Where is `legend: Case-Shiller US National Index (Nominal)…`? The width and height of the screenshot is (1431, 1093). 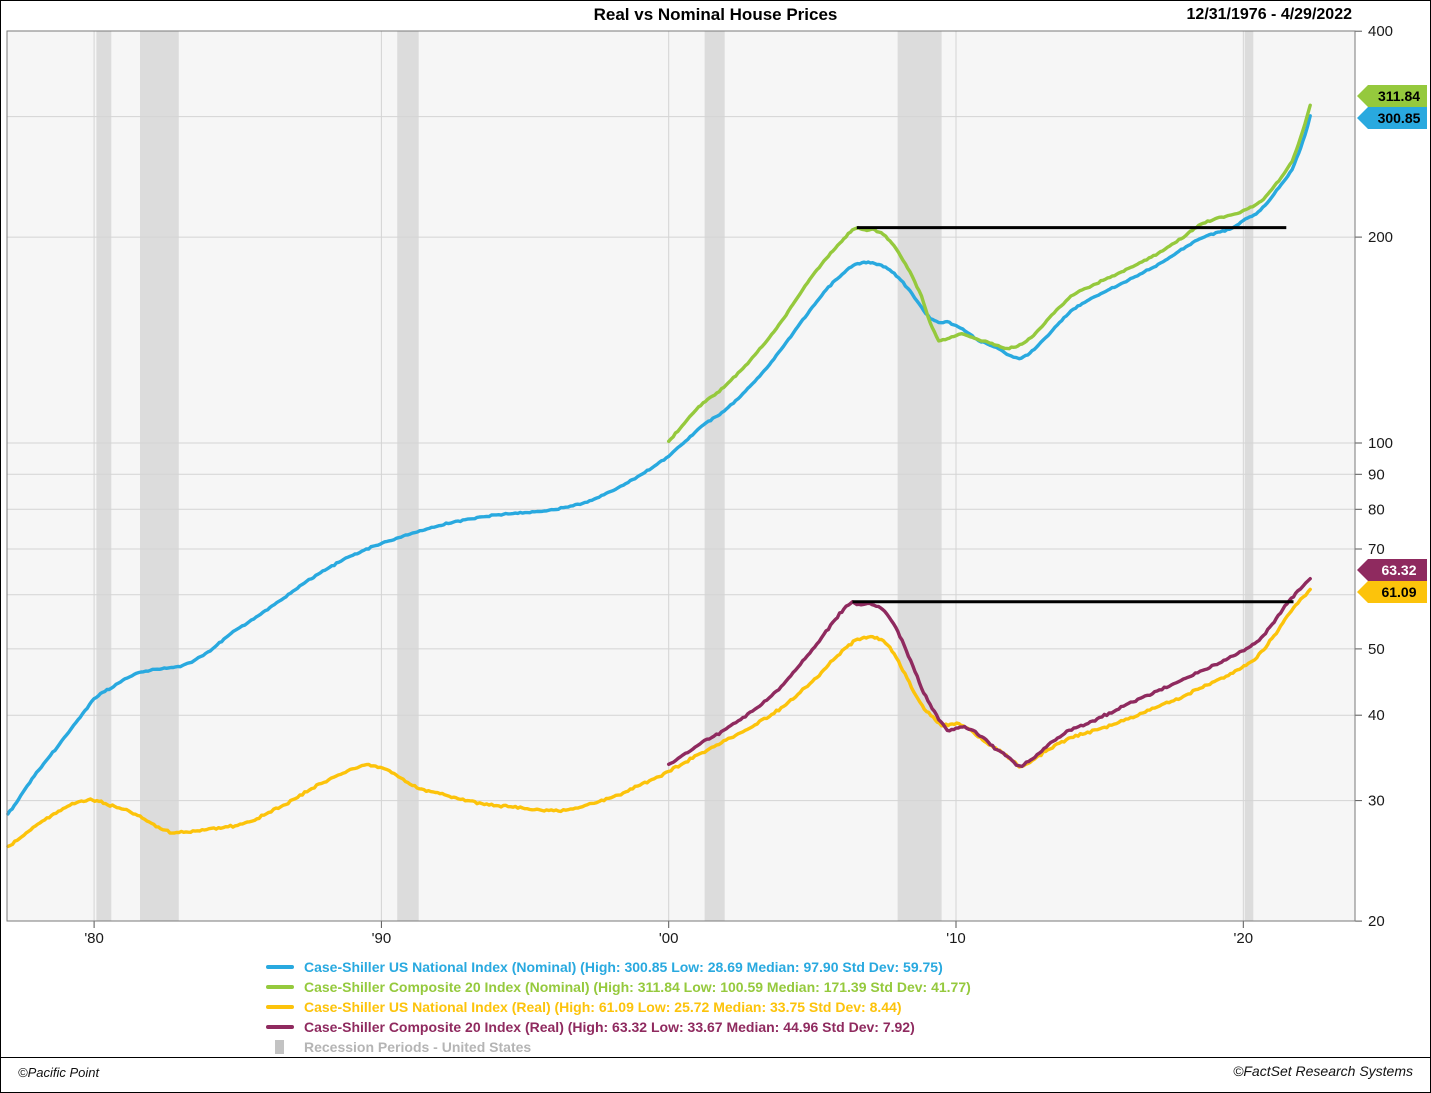 legend: Case-Shiller US National Index (Nominal)… is located at coordinates (618, 1007).